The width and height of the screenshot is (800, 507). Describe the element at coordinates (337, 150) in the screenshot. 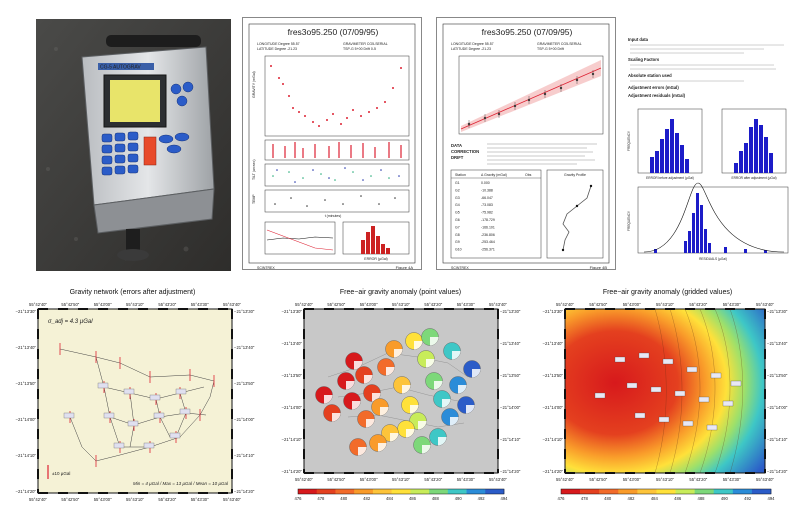

I see `residual-plot-frame` at that location.